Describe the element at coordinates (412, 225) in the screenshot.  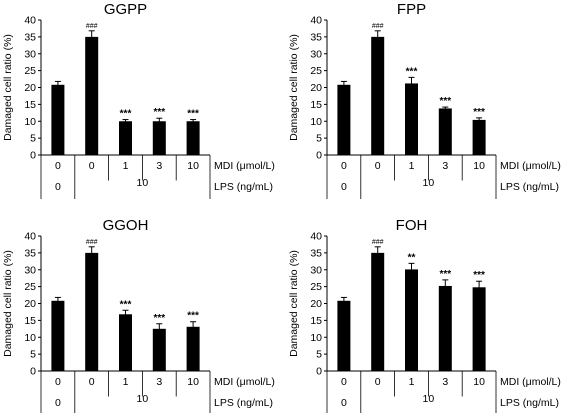
I see `chart-title: FOH` at that location.